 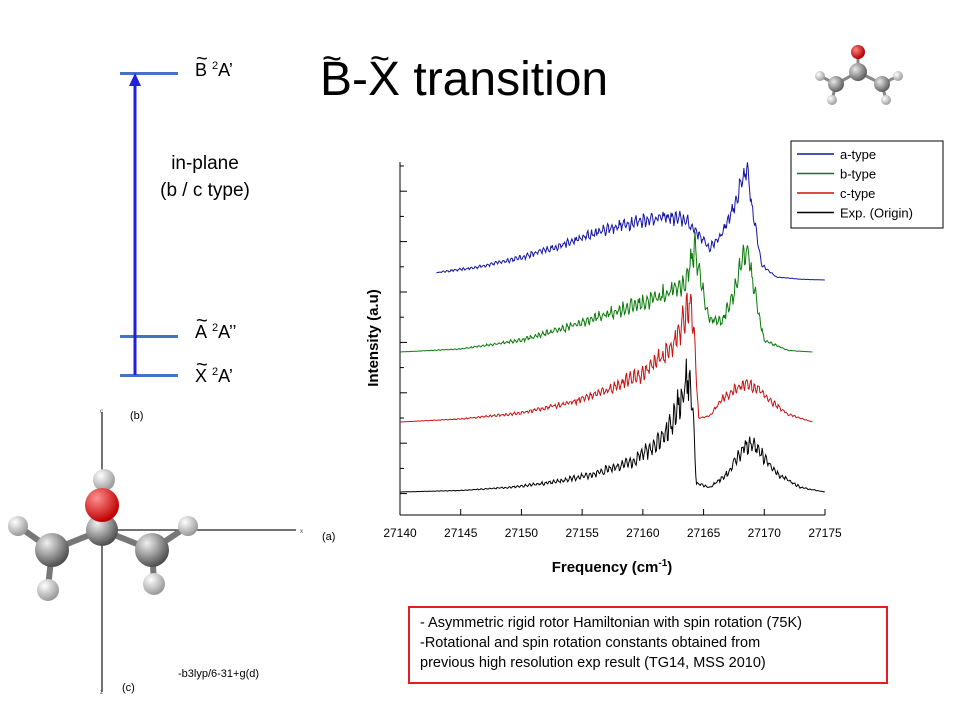 What do you see at coordinates (704, 533) in the screenshot?
I see `x-tick-label: 27165` at bounding box center [704, 533].